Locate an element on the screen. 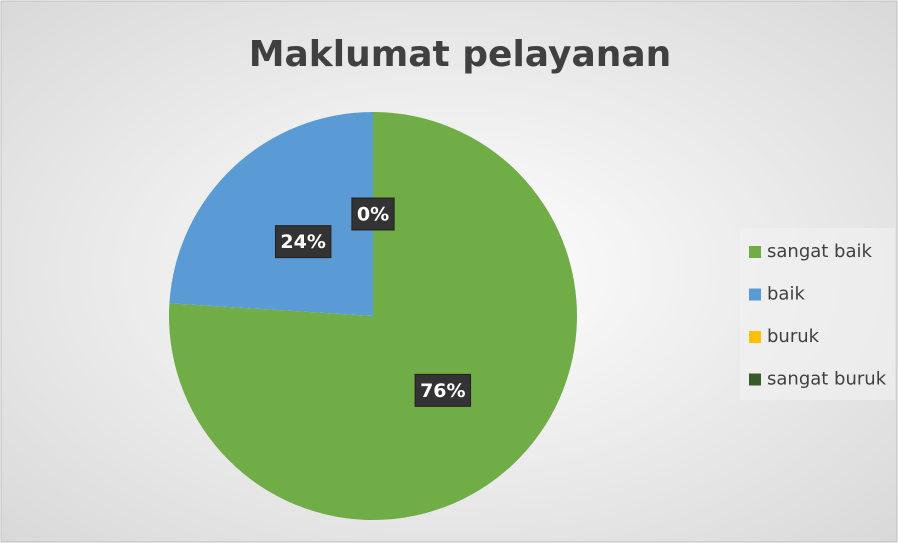 The width and height of the screenshot is (898, 543). data-label: 0% is located at coordinates (373, 215).